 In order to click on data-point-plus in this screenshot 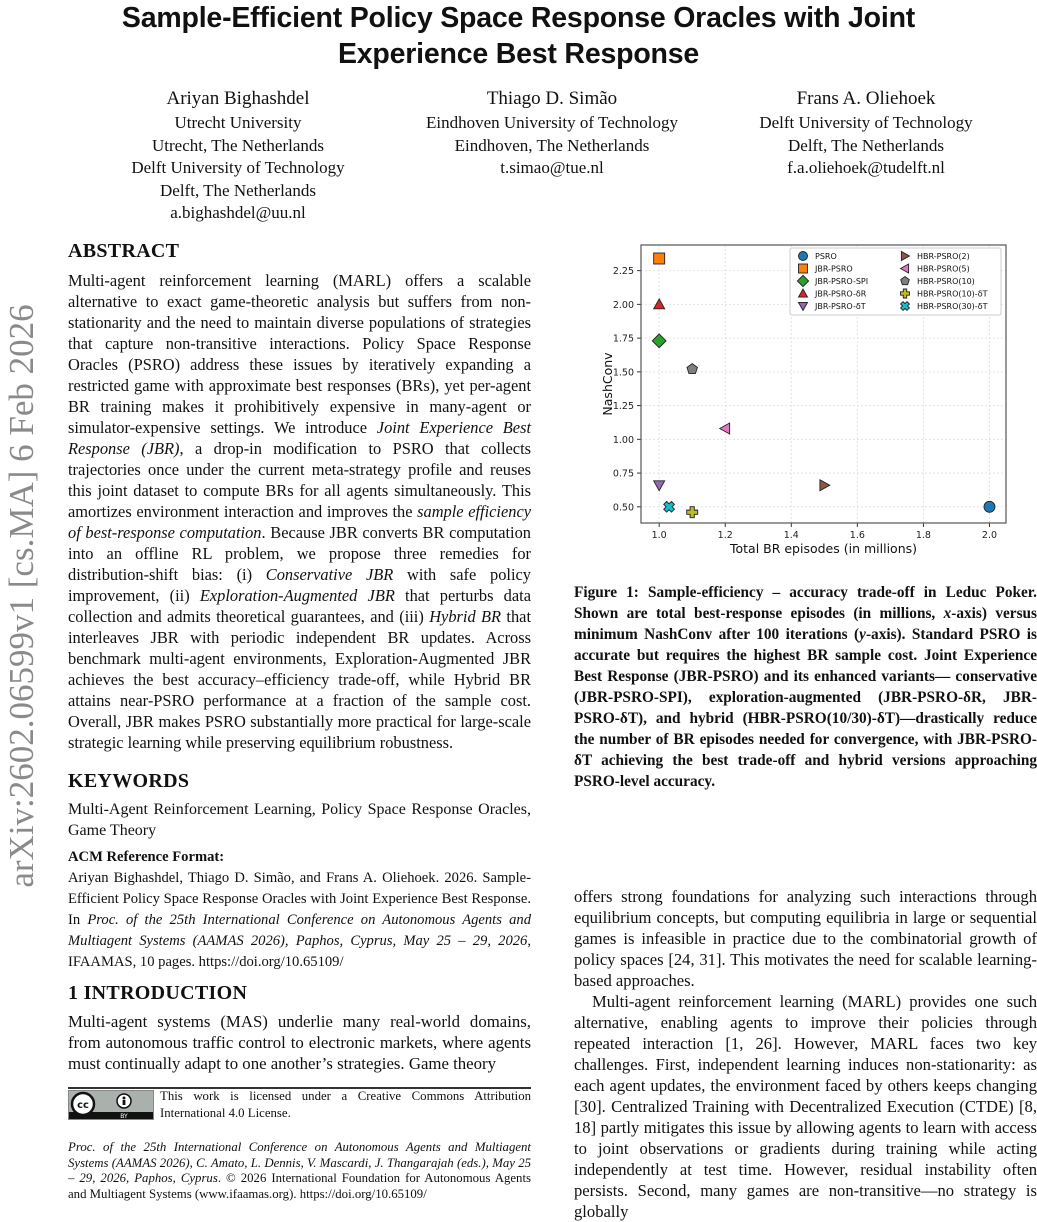, I will do `click(692, 512)`.